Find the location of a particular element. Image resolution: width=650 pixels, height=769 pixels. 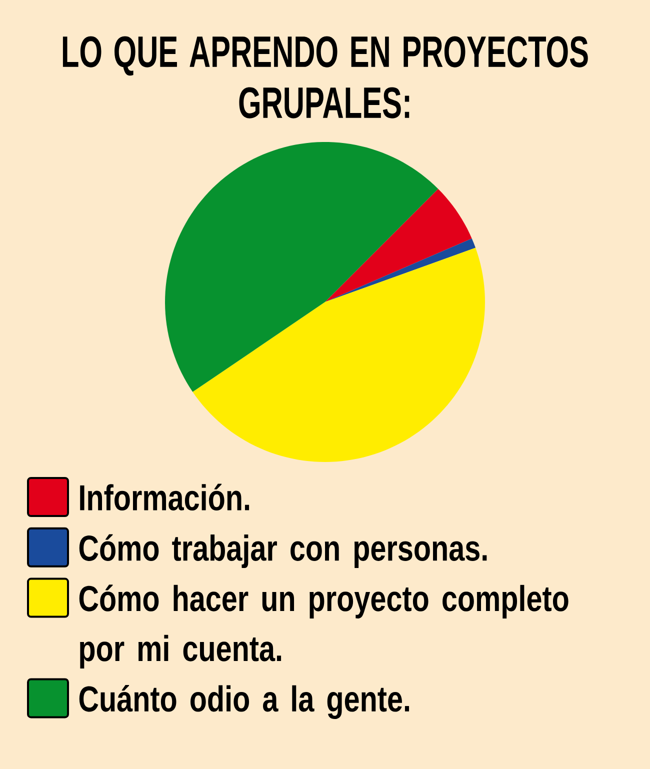

legend-label: Información. is located at coordinates (165, 497).